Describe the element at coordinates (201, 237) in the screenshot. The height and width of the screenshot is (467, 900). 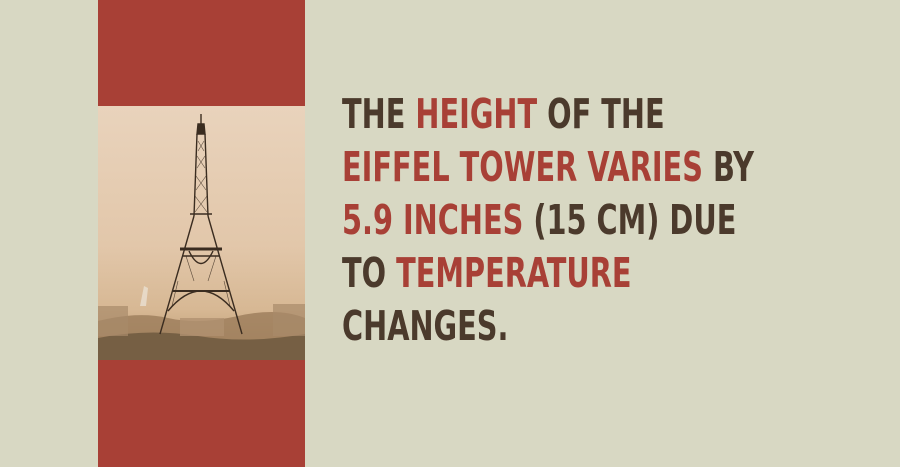
I see `eiffel-tower-icon` at that location.